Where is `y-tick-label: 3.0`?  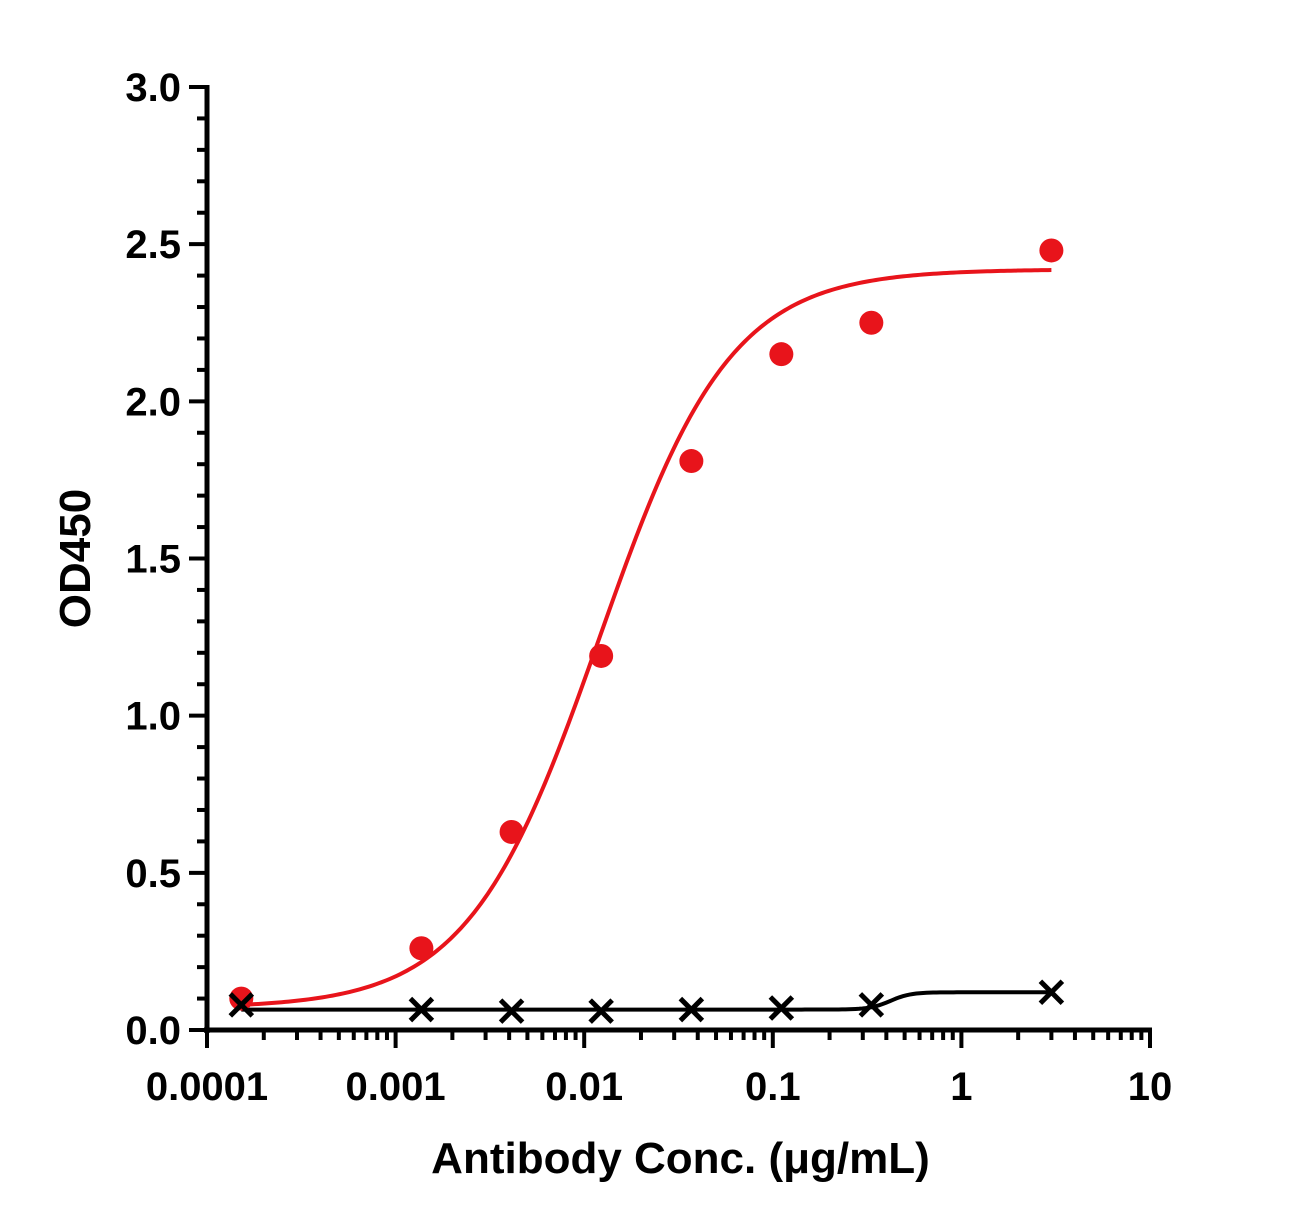
y-tick-label: 3.0 is located at coordinates (153, 88).